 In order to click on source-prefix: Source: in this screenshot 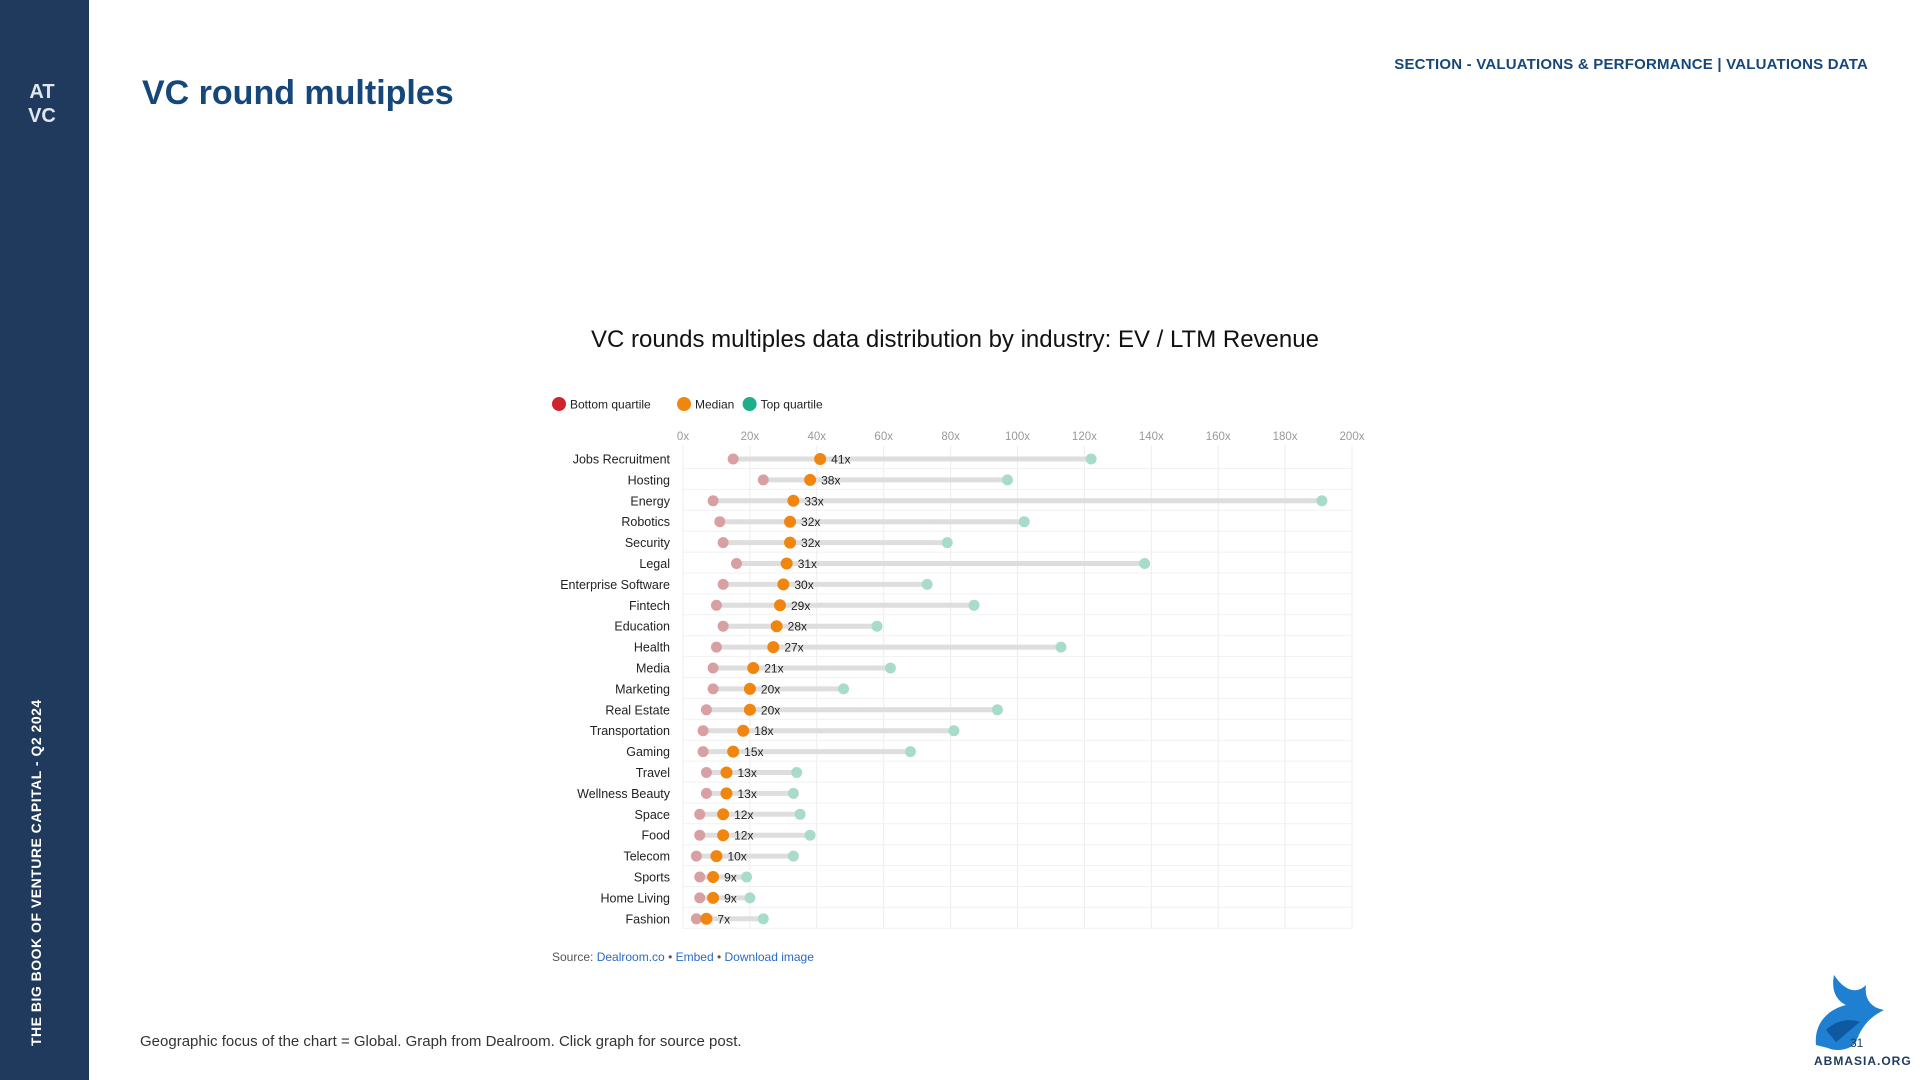, I will do `click(574, 957)`.